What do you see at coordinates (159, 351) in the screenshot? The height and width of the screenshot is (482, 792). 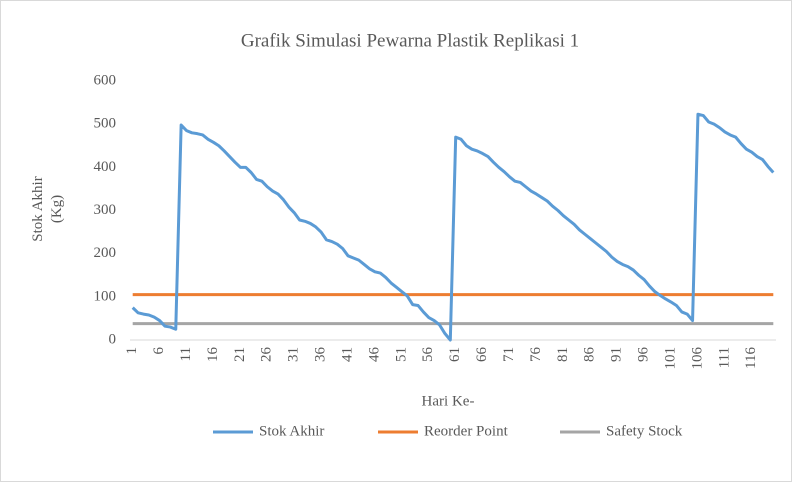 I see `x-tick-label: 6` at bounding box center [159, 351].